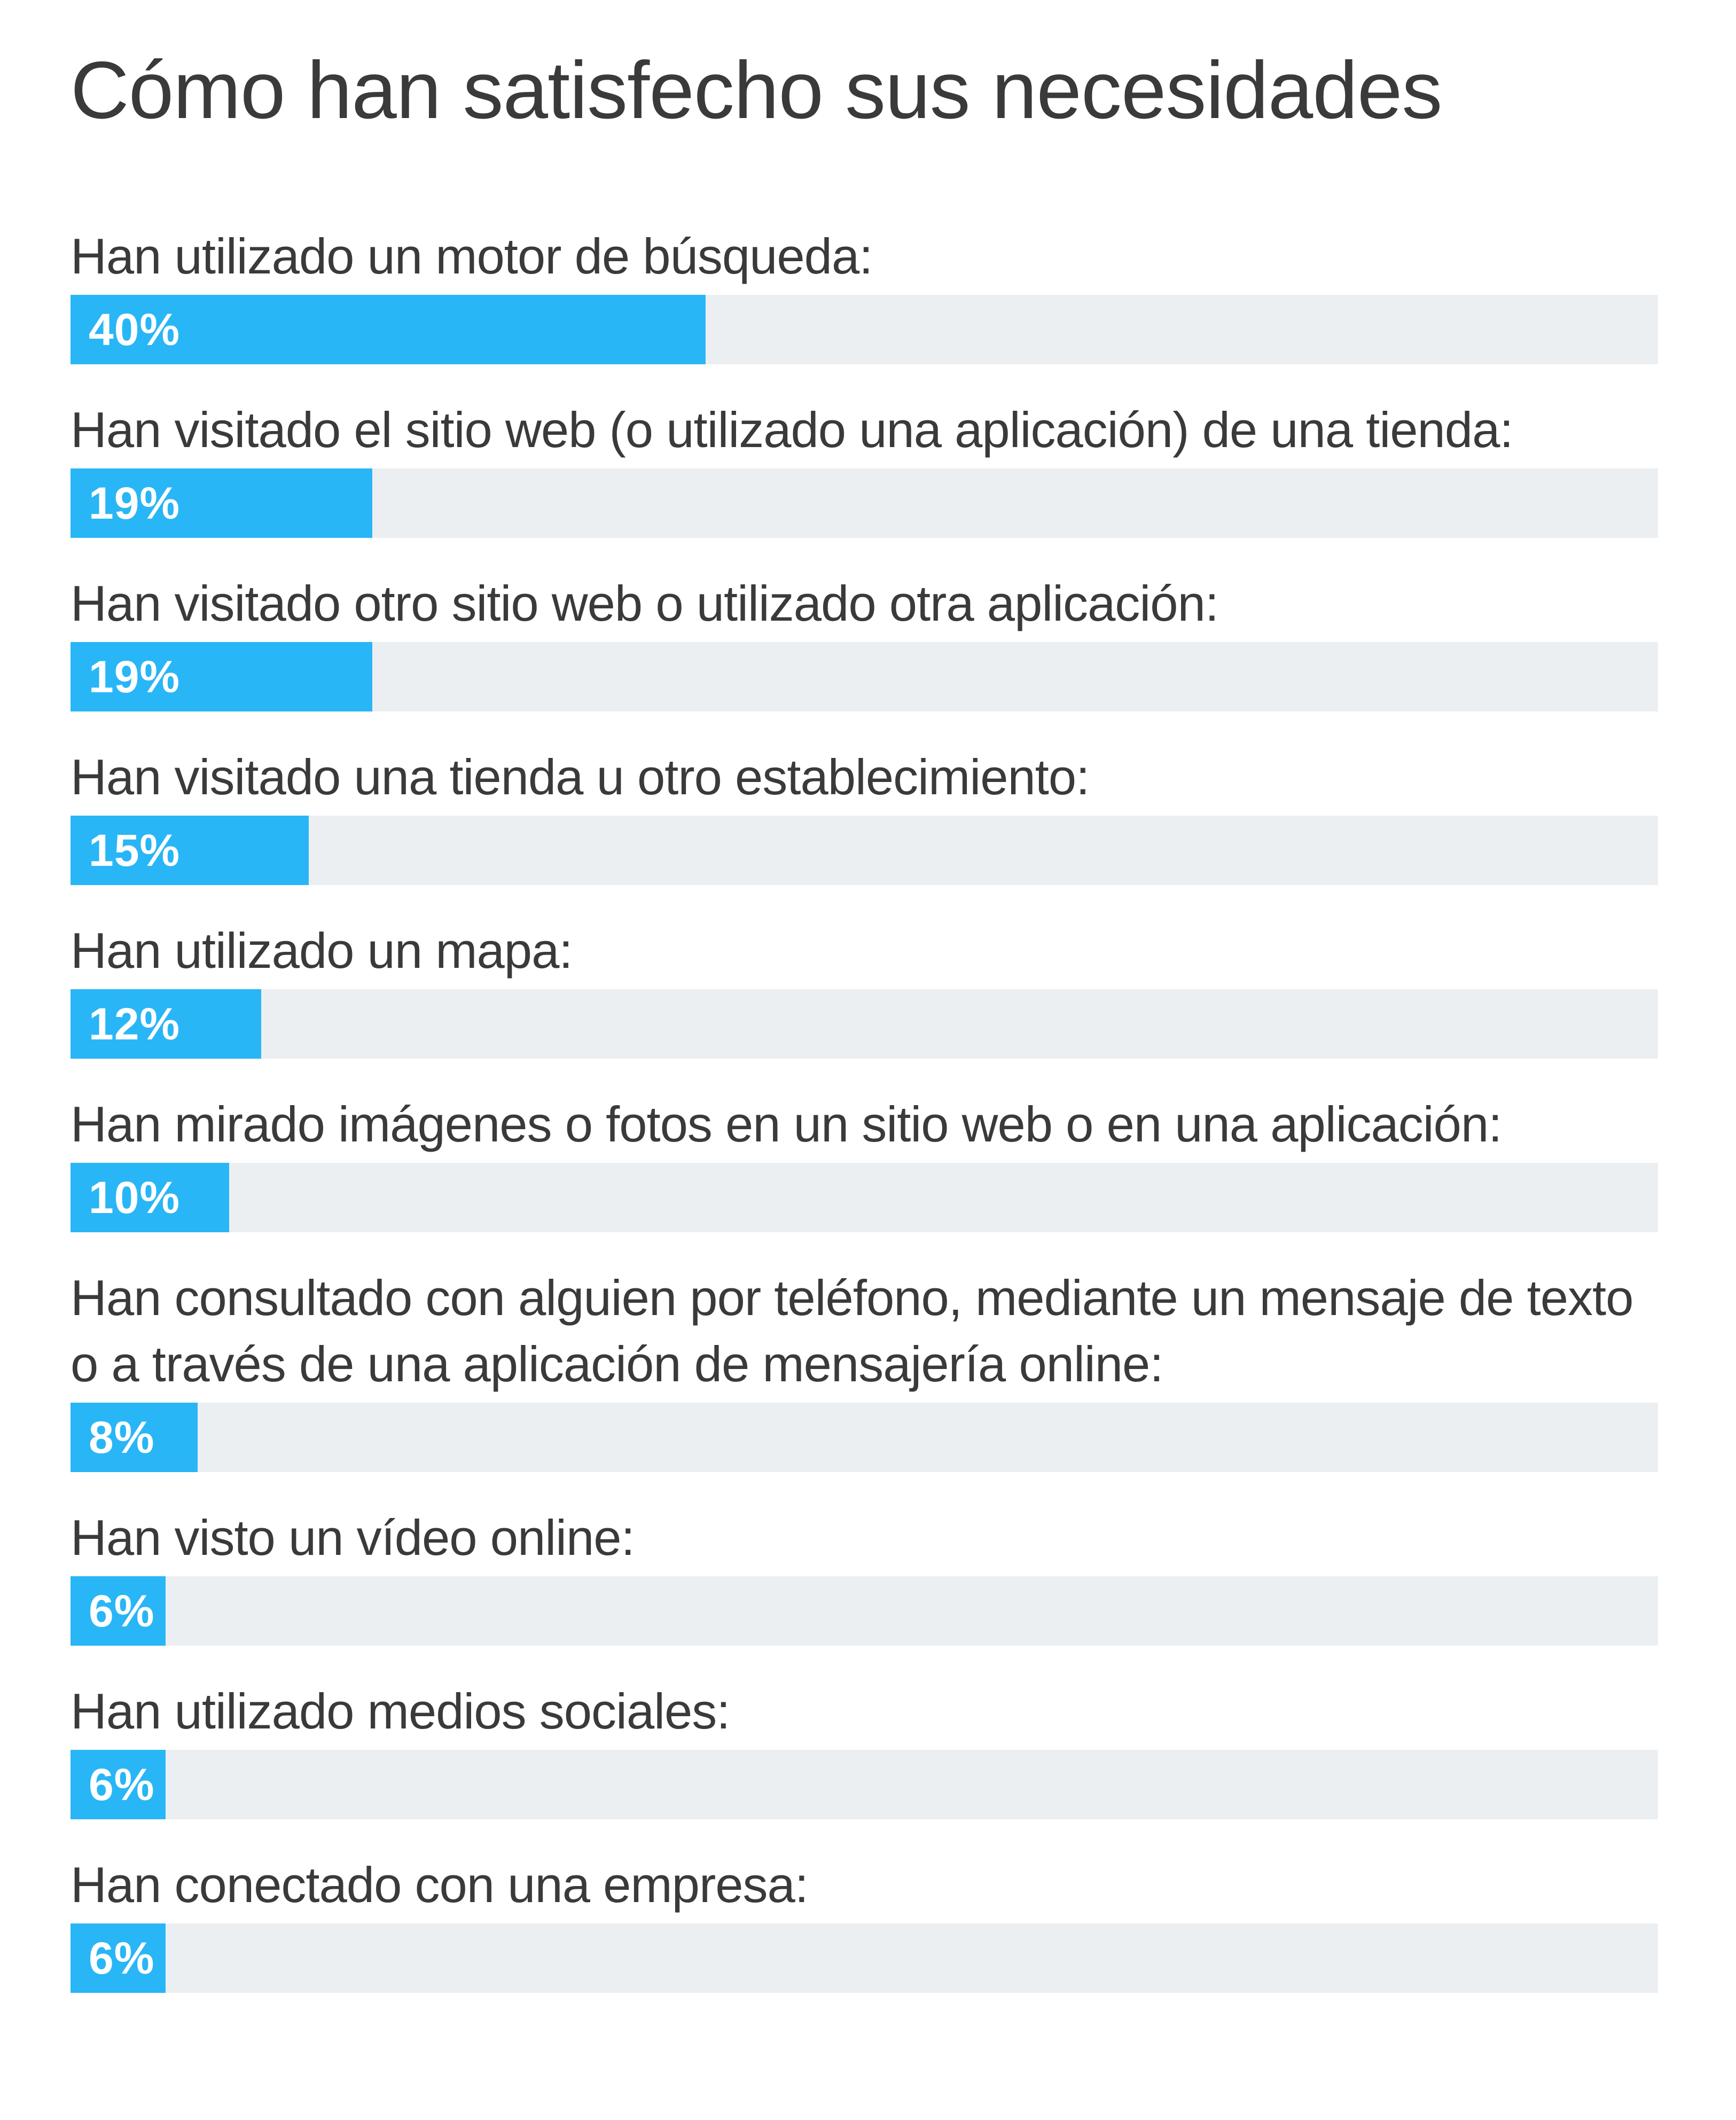 The width and height of the screenshot is (1736, 2120). I want to click on category-label: Han utilizado un mapa:, so click(322, 951).